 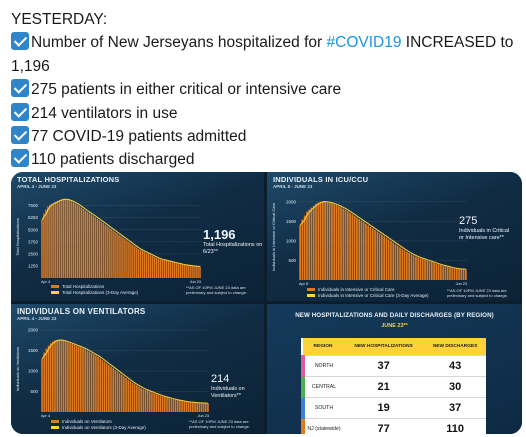 I want to click on average-line, so click(x=124, y=371).